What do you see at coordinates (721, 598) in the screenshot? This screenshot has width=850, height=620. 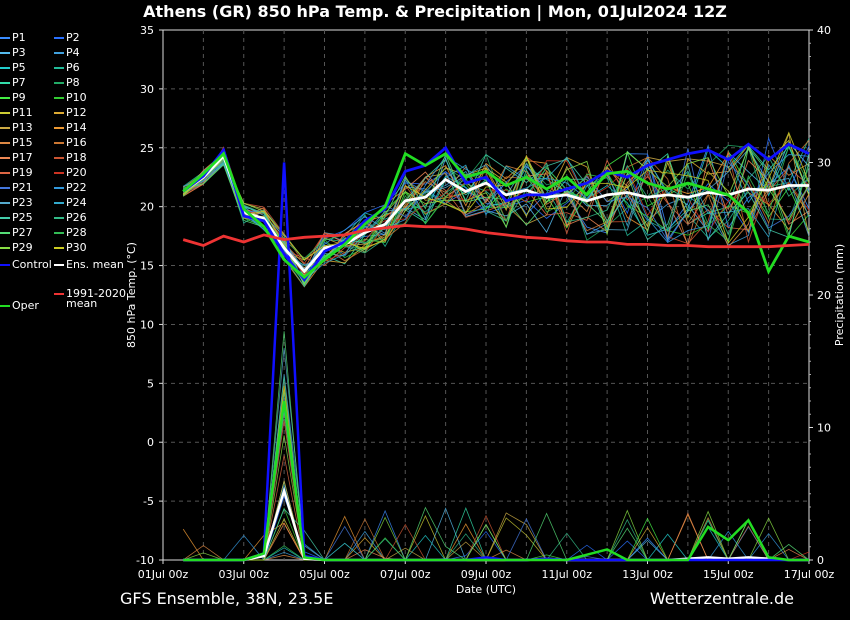 I see `site-label: Wetterzentrale.de` at bounding box center [721, 598].